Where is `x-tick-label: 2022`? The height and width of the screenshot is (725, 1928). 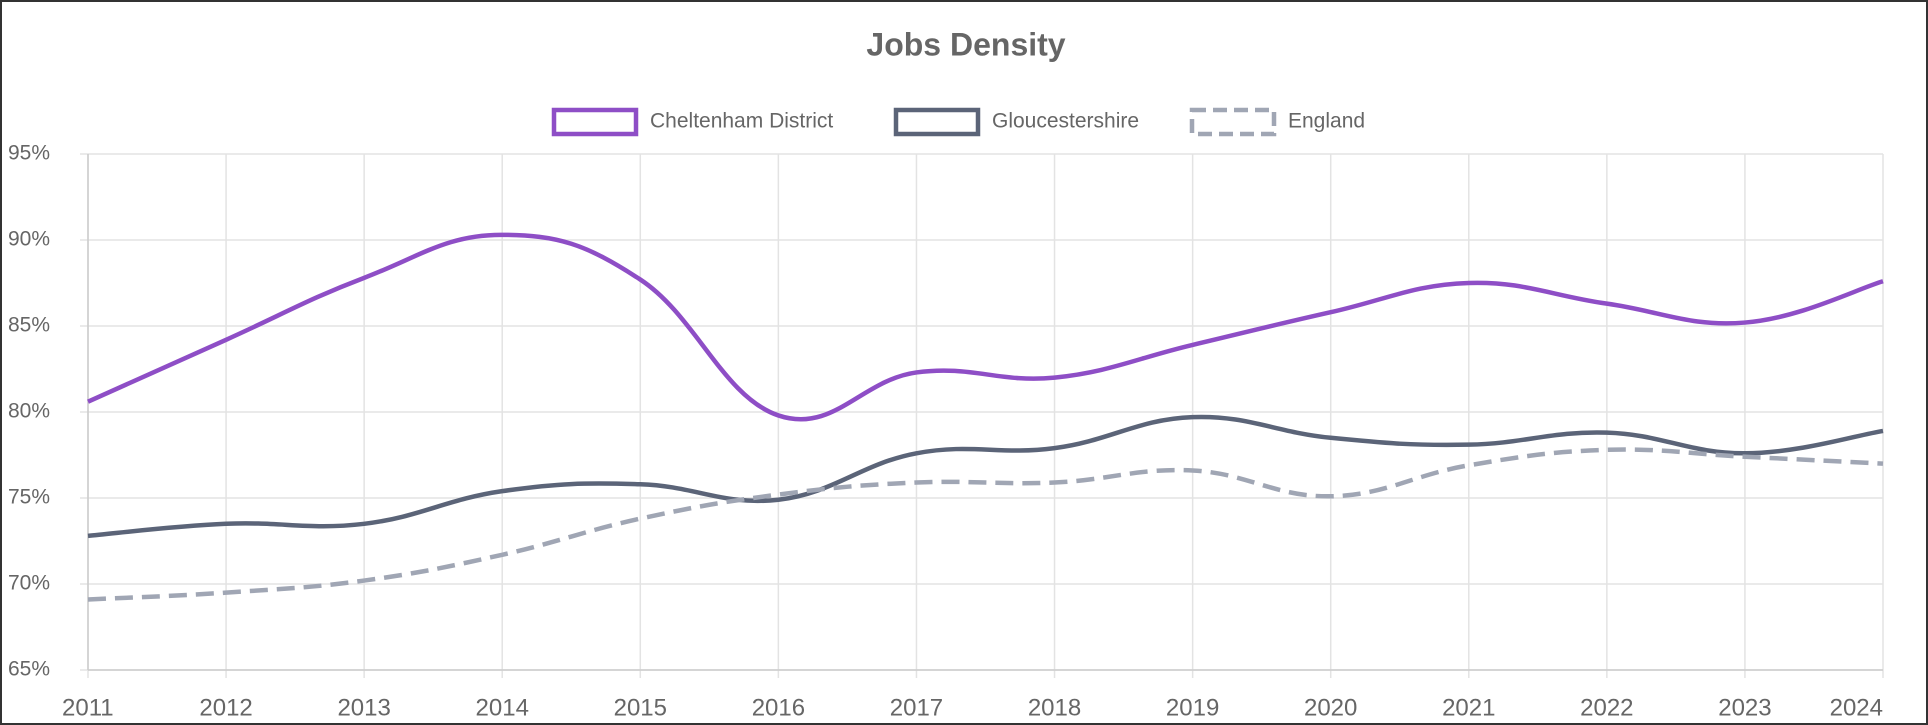
x-tick-label: 2022 is located at coordinates (1606, 707).